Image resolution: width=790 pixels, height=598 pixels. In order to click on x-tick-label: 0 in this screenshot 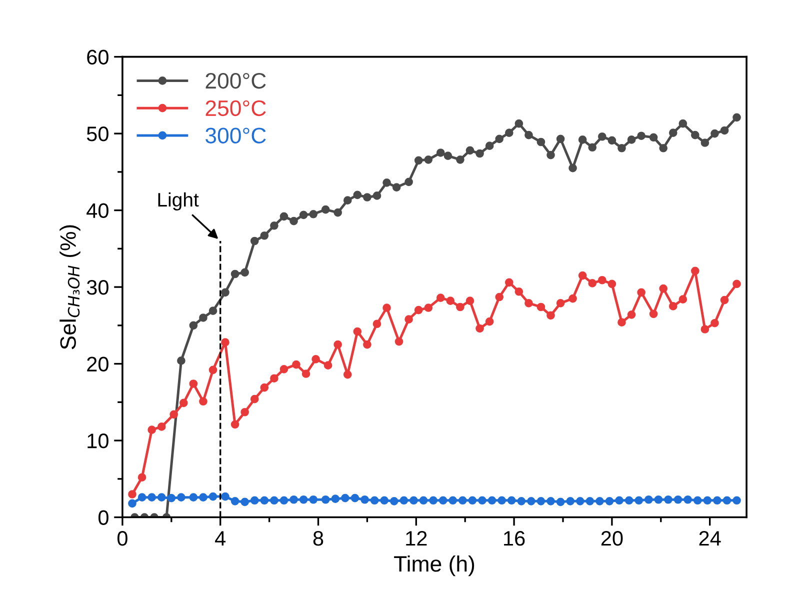, I will do `click(122, 538)`.